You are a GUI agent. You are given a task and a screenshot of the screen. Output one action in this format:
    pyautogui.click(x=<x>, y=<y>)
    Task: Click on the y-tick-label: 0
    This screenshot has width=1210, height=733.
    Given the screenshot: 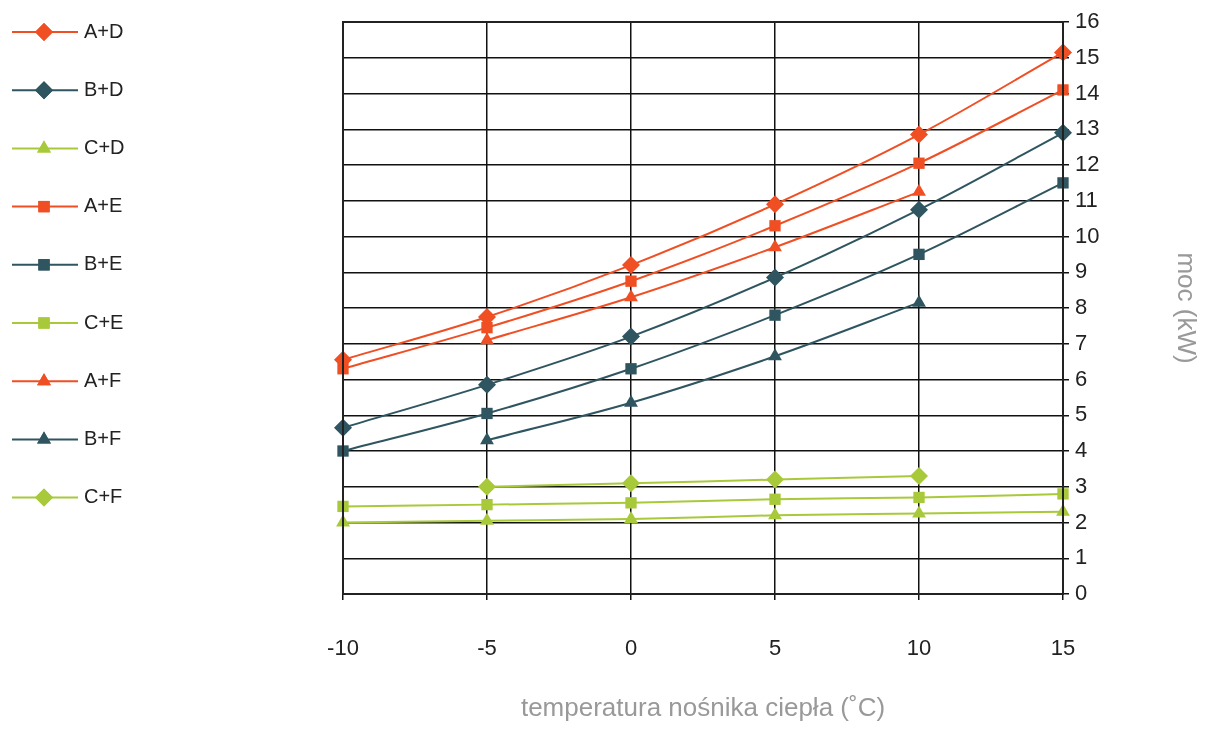 What is the action you would take?
    pyautogui.click(x=1081, y=593)
    